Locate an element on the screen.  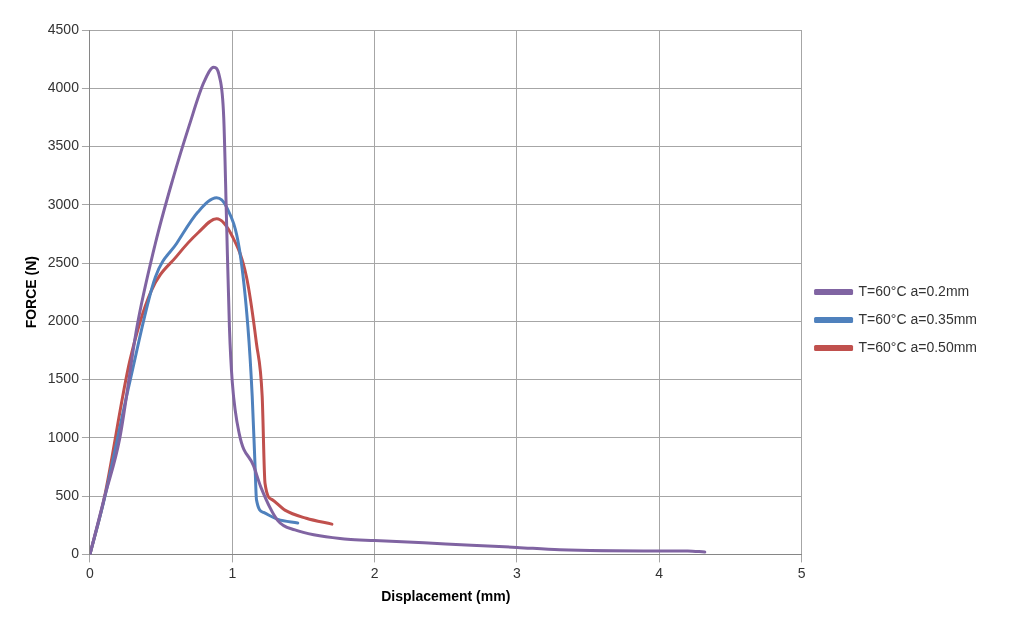
y-tick-label: 4000 is located at coordinates (63, 87).